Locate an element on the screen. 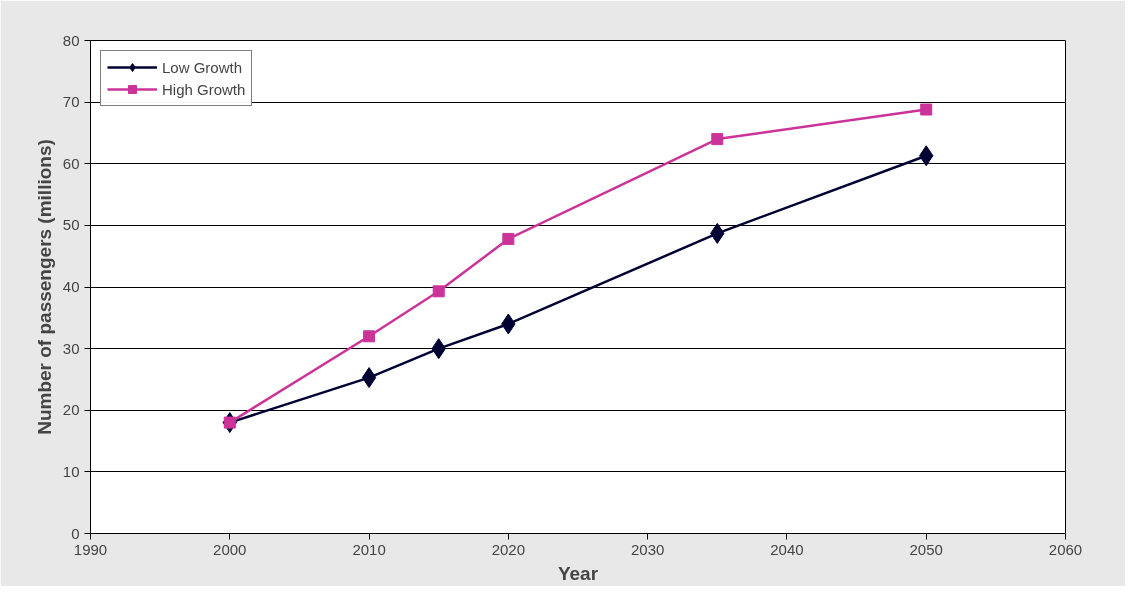 This screenshot has width=1135, height=596. x-tick-label: 2040 is located at coordinates (787, 549).